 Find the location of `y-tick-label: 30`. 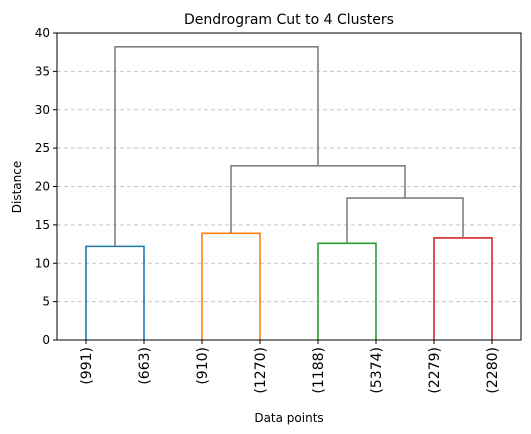

y-tick-label: 30 is located at coordinates (42, 110).